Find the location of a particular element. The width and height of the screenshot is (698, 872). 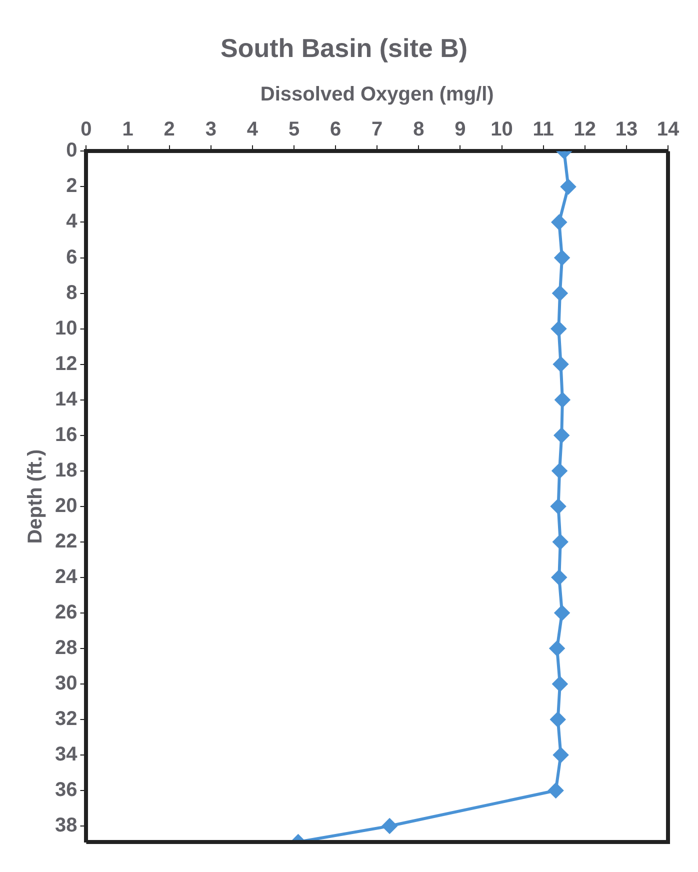

x-tick-label: 13 is located at coordinates (626, 129).